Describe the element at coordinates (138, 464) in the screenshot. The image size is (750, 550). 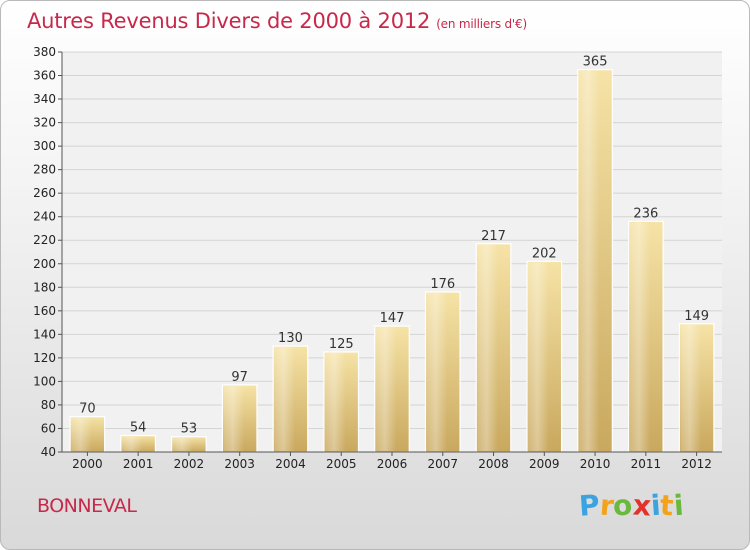
I see `x-tick-label: 2001` at that location.